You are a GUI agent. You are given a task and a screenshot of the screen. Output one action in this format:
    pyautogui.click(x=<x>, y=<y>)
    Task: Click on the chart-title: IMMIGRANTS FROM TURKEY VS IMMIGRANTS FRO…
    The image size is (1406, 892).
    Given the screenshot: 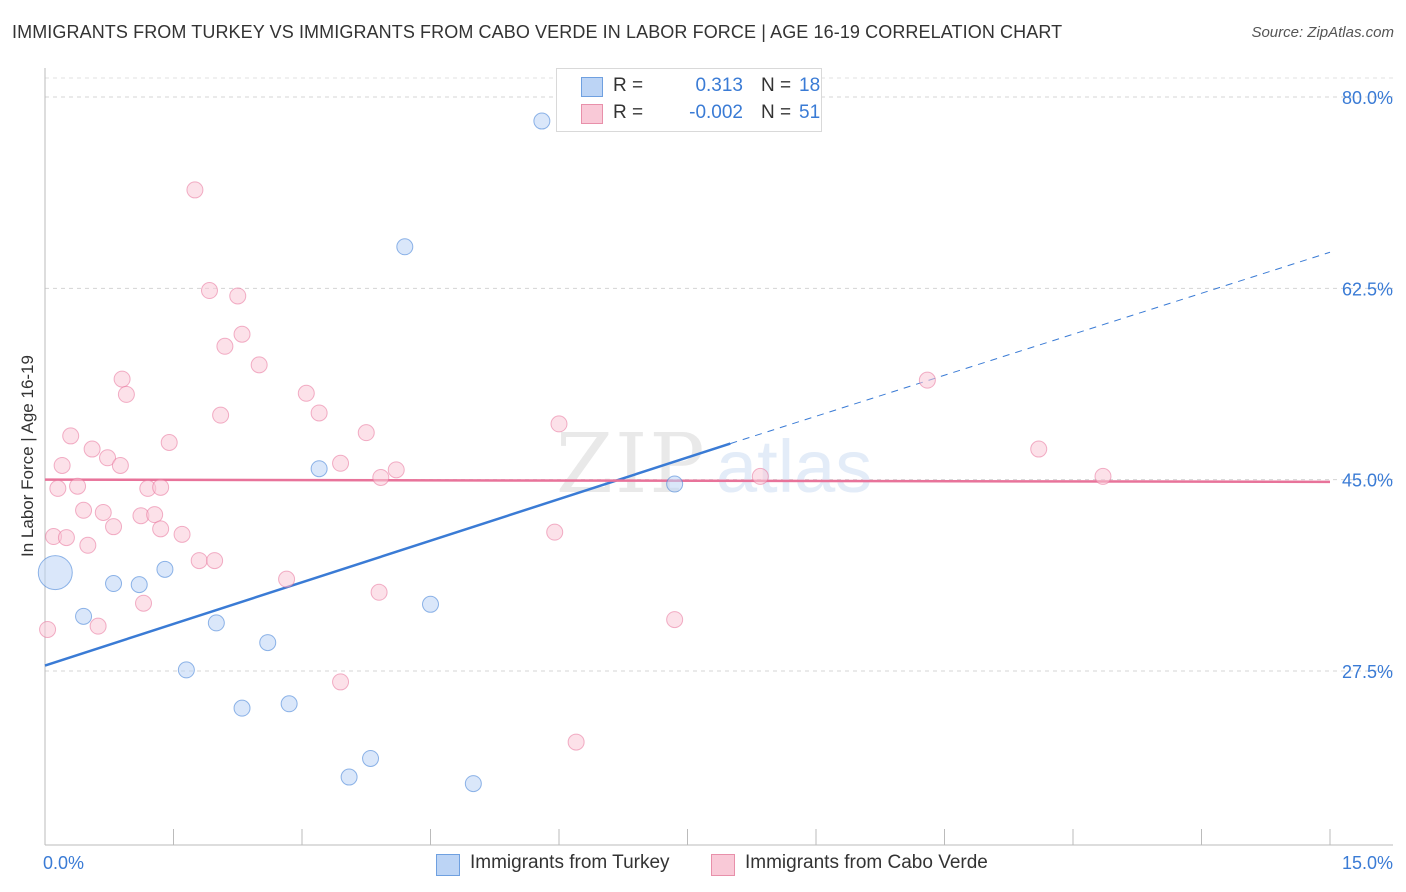 What is the action you would take?
    pyautogui.click(x=537, y=32)
    